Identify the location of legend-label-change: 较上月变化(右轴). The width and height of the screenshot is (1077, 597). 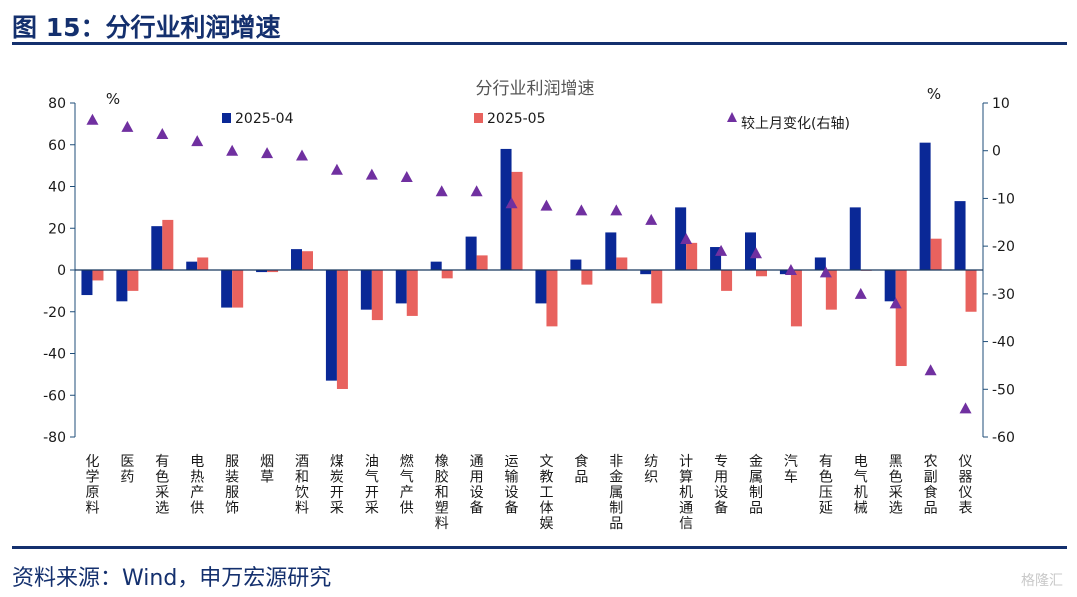
(795, 124).